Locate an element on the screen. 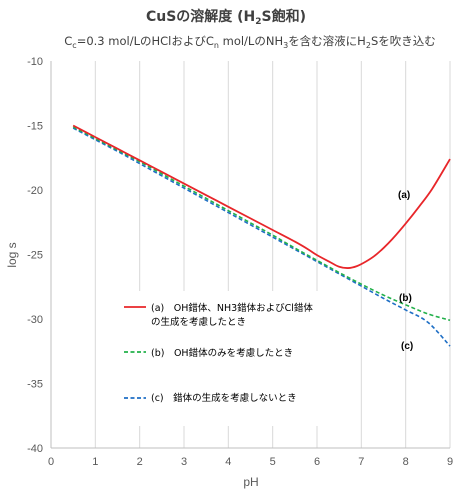 Image resolution: width=471 pixels, height=494 pixels. y-tick-label: -30 is located at coordinates (35, 320).